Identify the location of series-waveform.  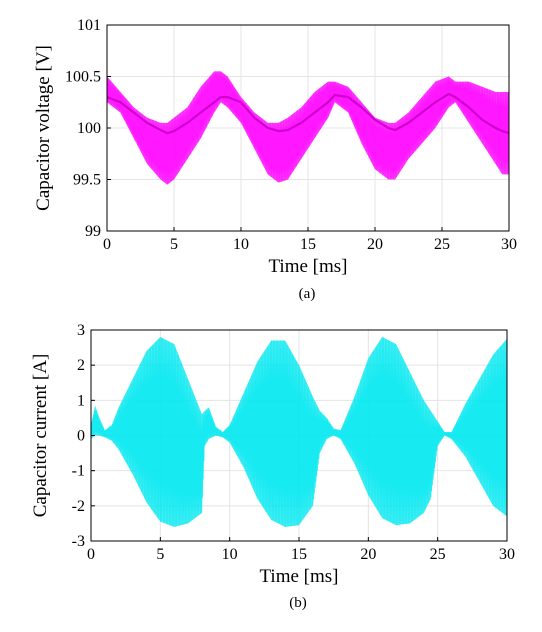
(308, 128).